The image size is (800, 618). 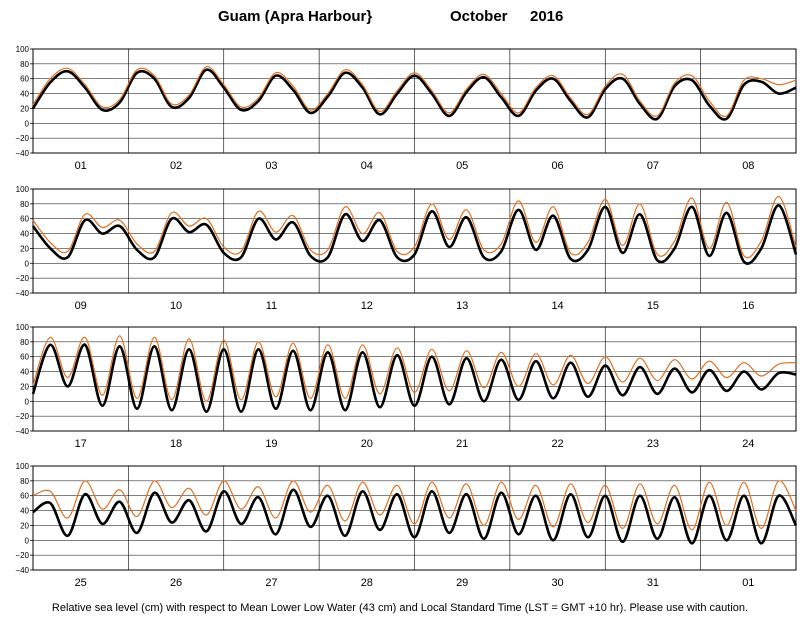 What do you see at coordinates (557, 306) in the screenshot?
I see `day-label: 14` at bounding box center [557, 306].